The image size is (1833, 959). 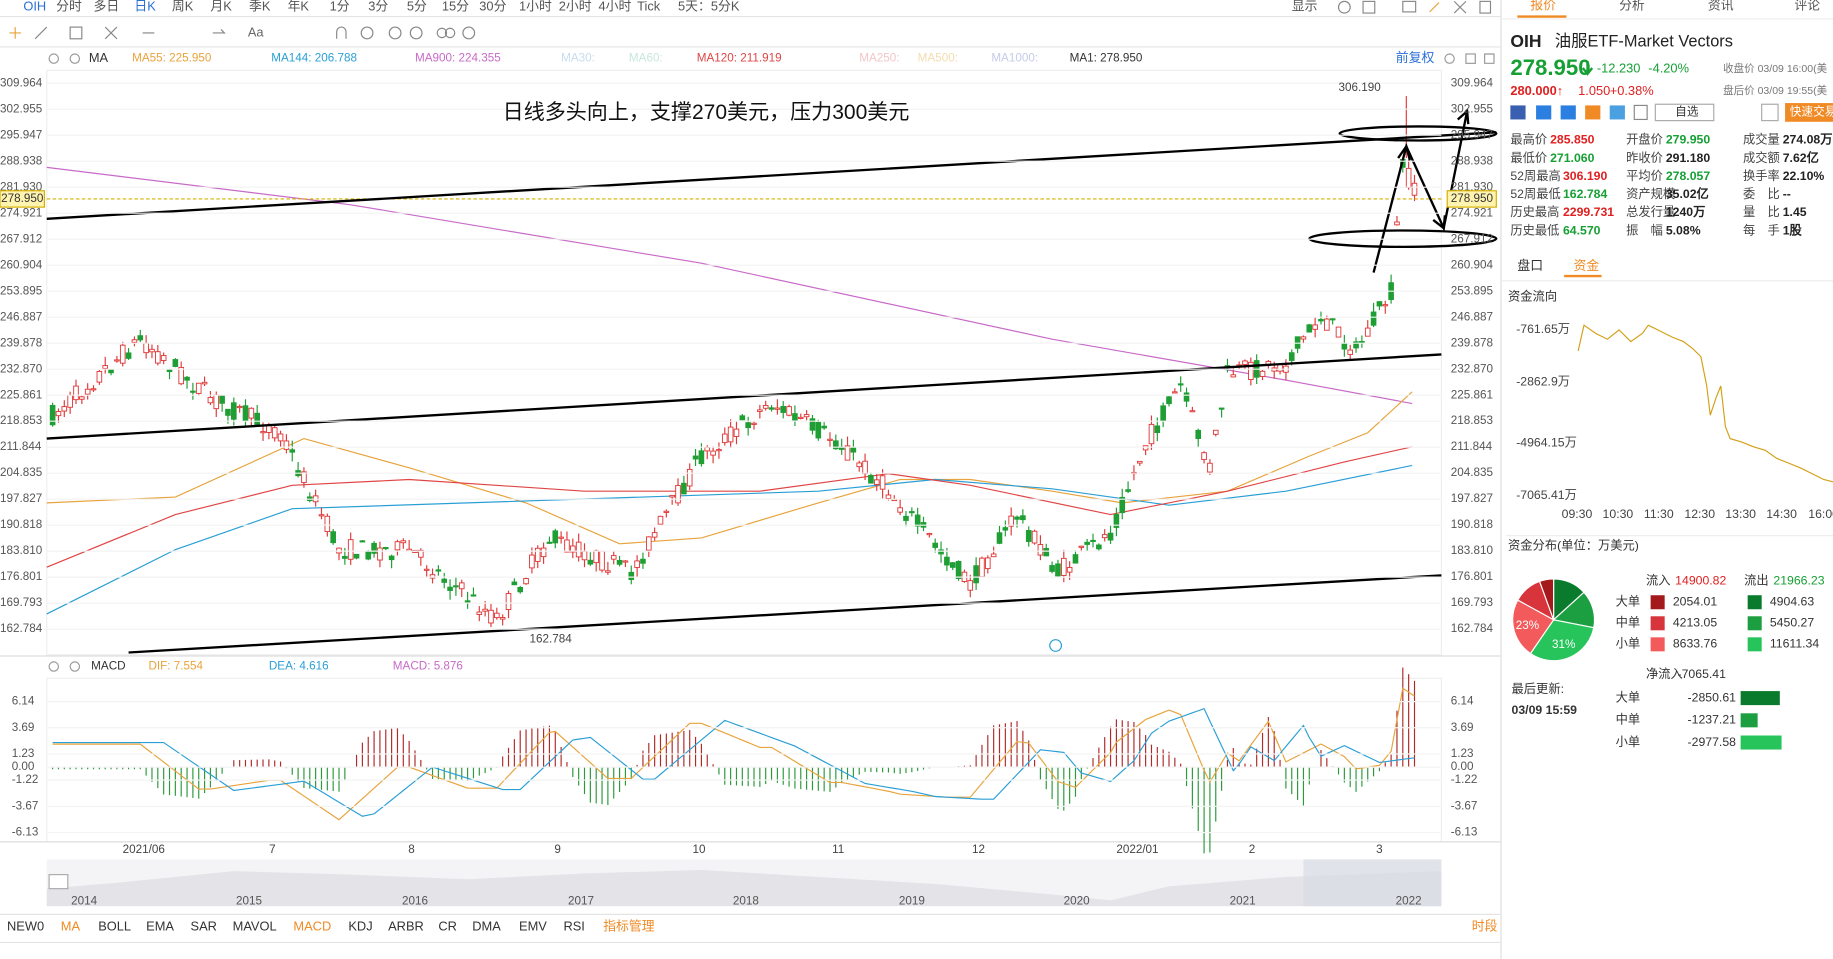 What do you see at coordinates (486, 926) in the screenshot?
I see `indicator-tab: DMA` at bounding box center [486, 926].